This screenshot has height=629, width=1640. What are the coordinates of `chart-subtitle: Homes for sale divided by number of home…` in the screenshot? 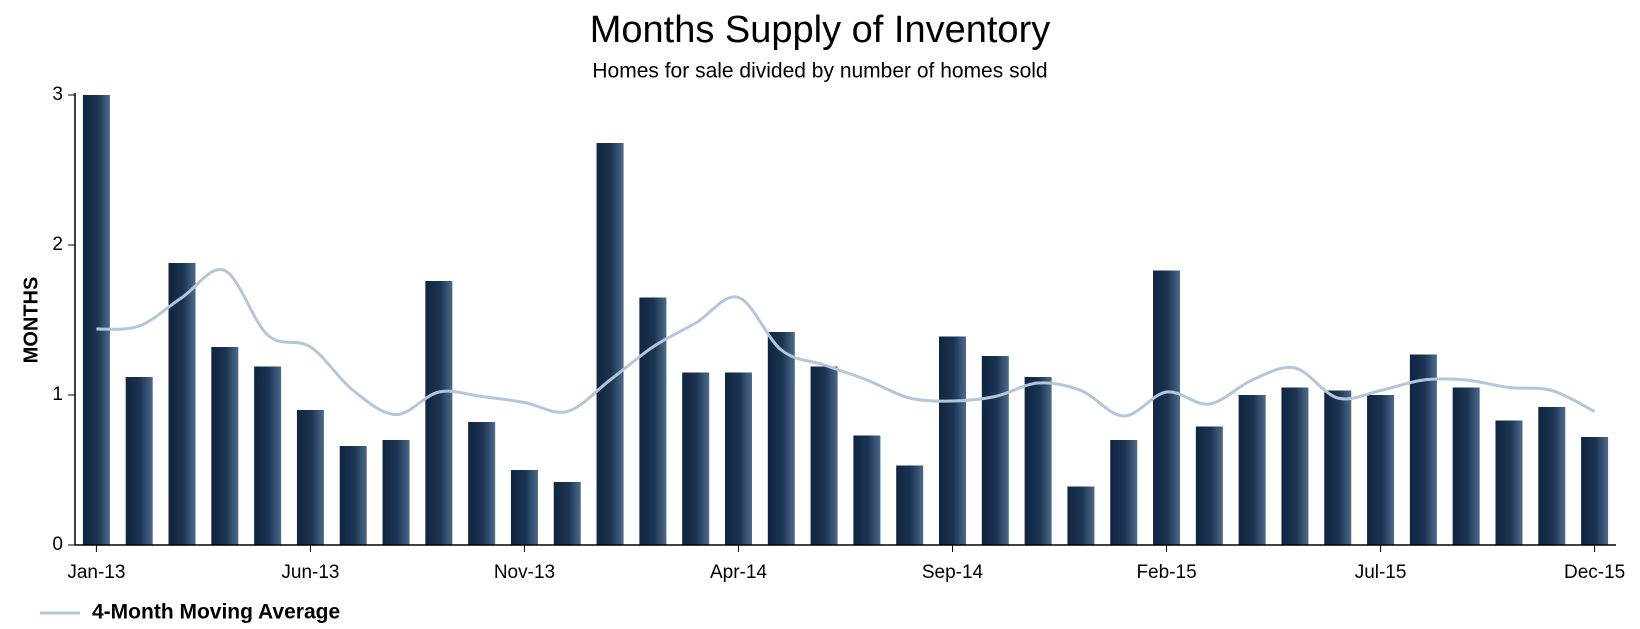 It's located at (819, 71).